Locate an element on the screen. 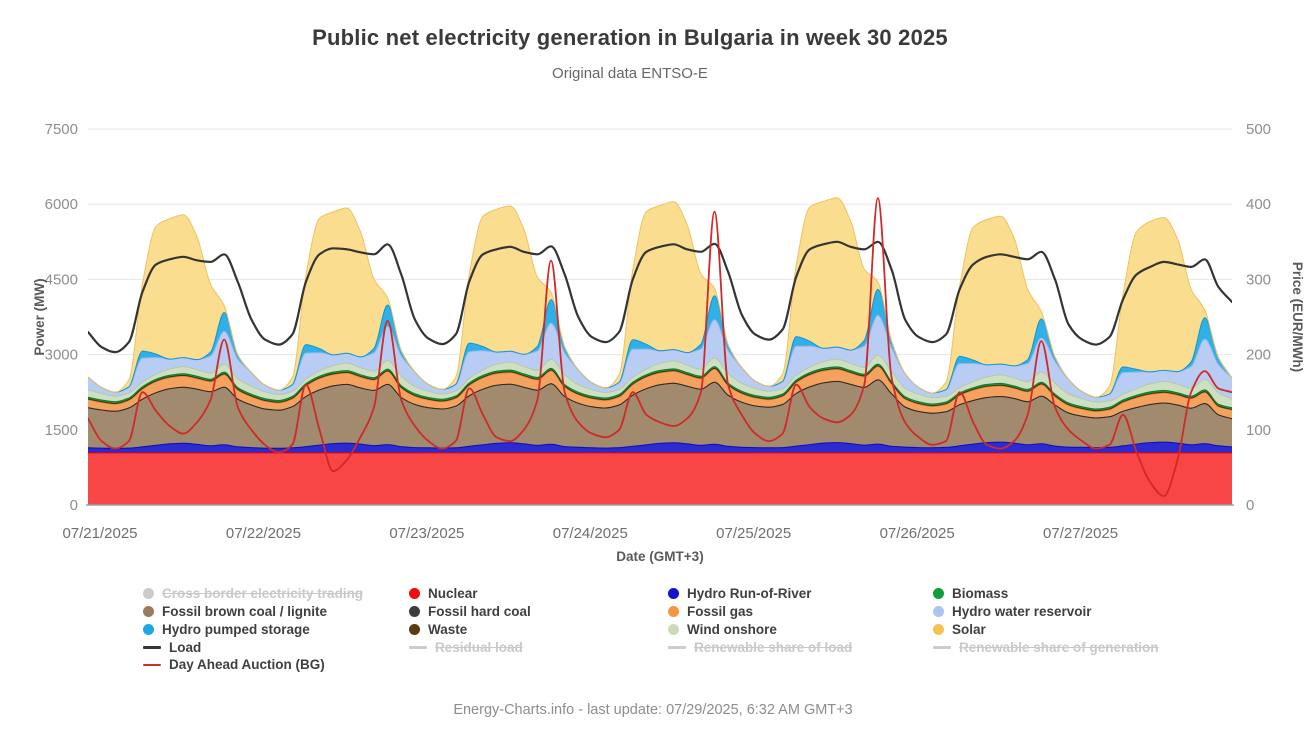 Image resolution: width=1306 pixels, height=735 pixels. legend-dot-hydro-pumped-storage is located at coordinates (148, 629).